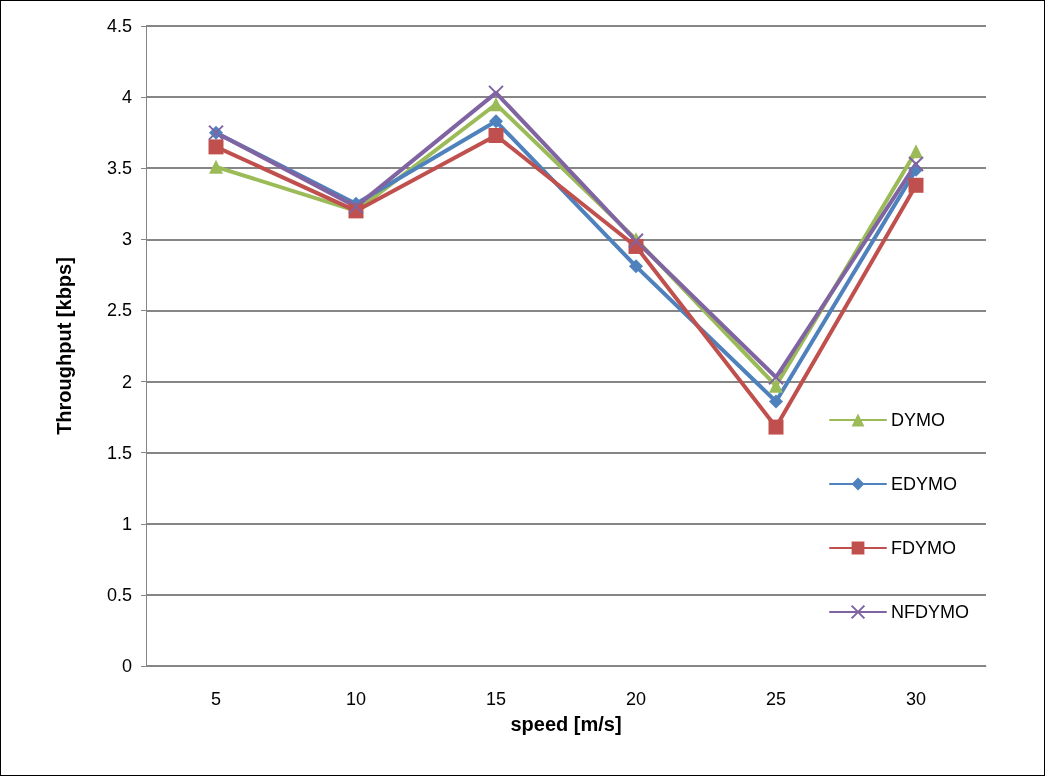 The image size is (1045, 776). I want to click on y-tick-label: 3.5, so click(119, 168).